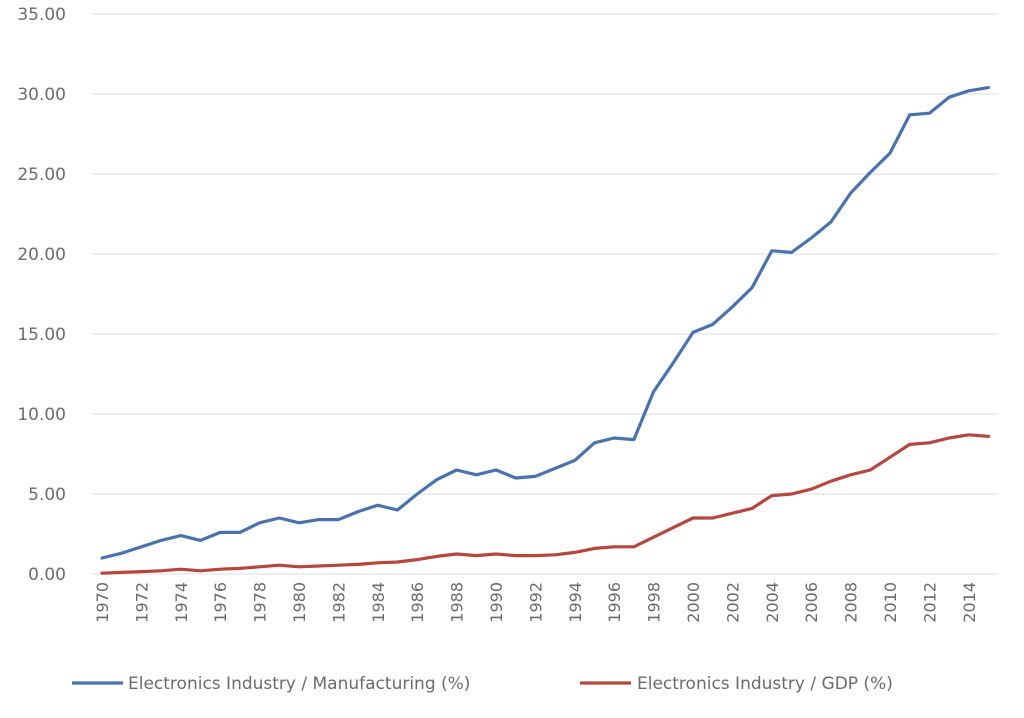 The height and width of the screenshot is (718, 1024). What do you see at coordinates (102, 602) in the screenshot?
I see `x-tick-label: 1970` at bounding box center [102, 602].